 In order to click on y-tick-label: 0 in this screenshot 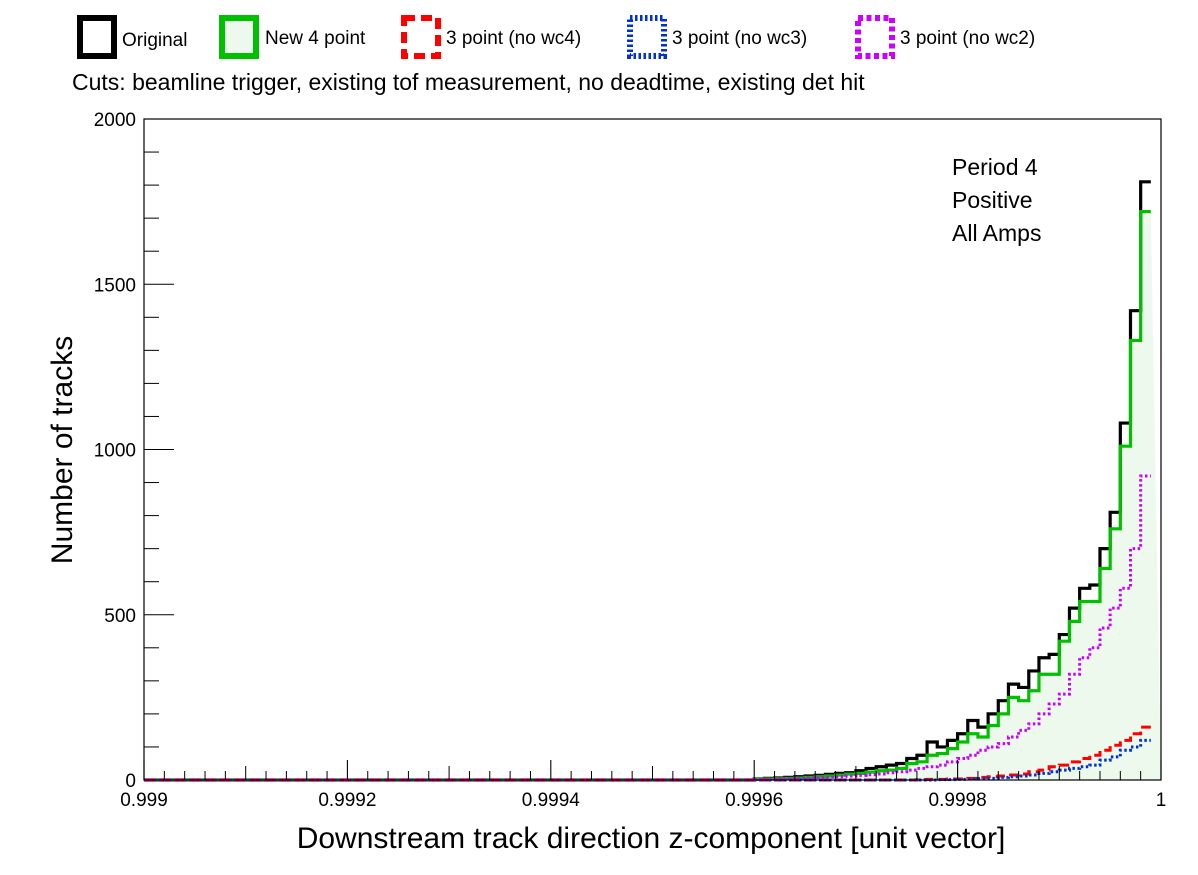, I will do `click(130, 781)`.